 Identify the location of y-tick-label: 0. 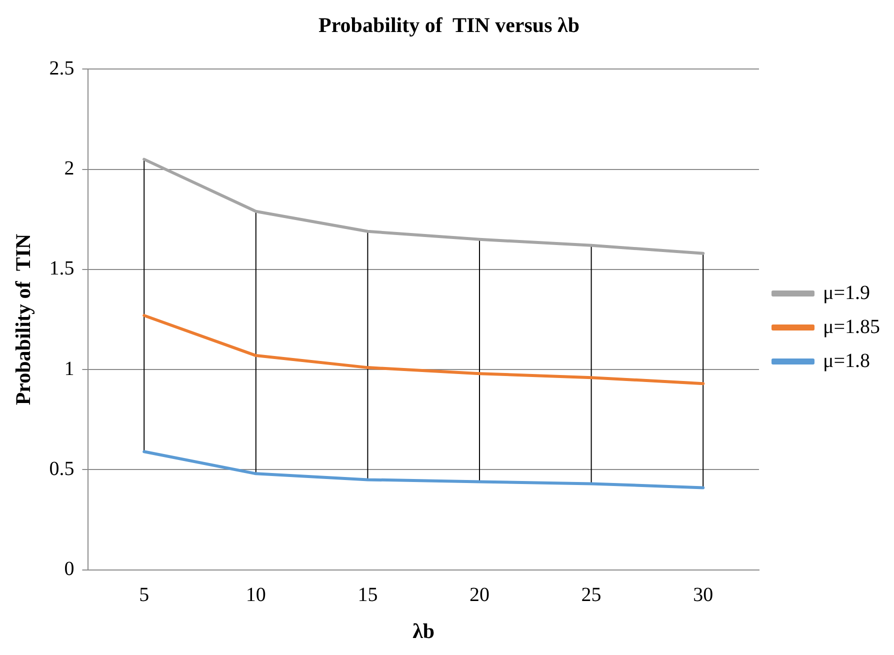
(69, 569).